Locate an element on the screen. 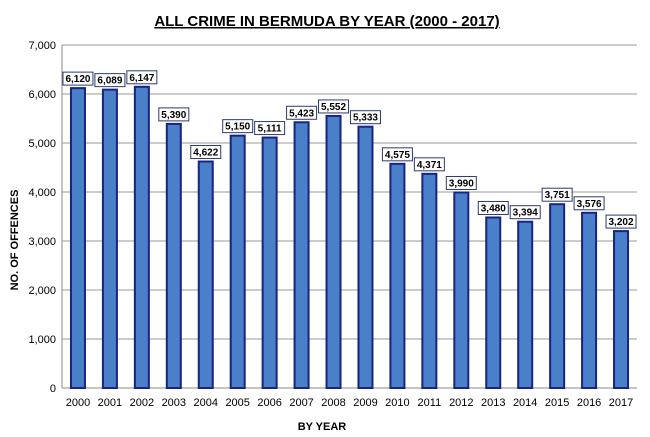 The height and width of the screenshot is (437, 650). y-tick-labels: 0 1,000 2,000 3,000 4,000 5,000 6,000 7,000 is located at coordinates (42, 217).